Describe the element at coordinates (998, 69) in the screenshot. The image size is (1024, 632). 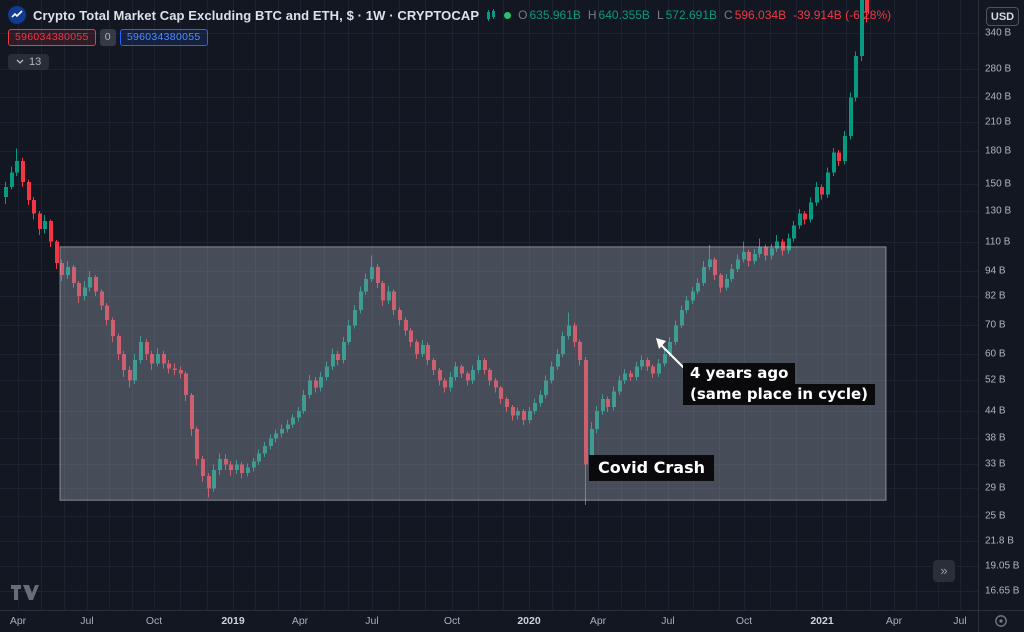
I see `price-tick-label: 280 B` at that location.